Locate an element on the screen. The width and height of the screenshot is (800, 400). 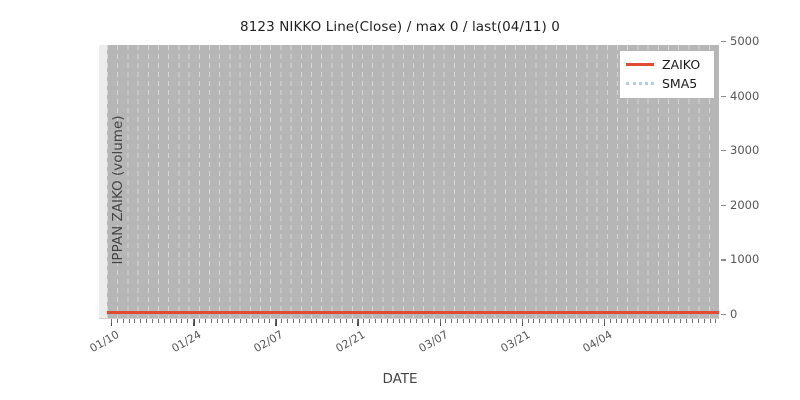
x-tick-label: 01/24 is located at coordinates (186, 342).